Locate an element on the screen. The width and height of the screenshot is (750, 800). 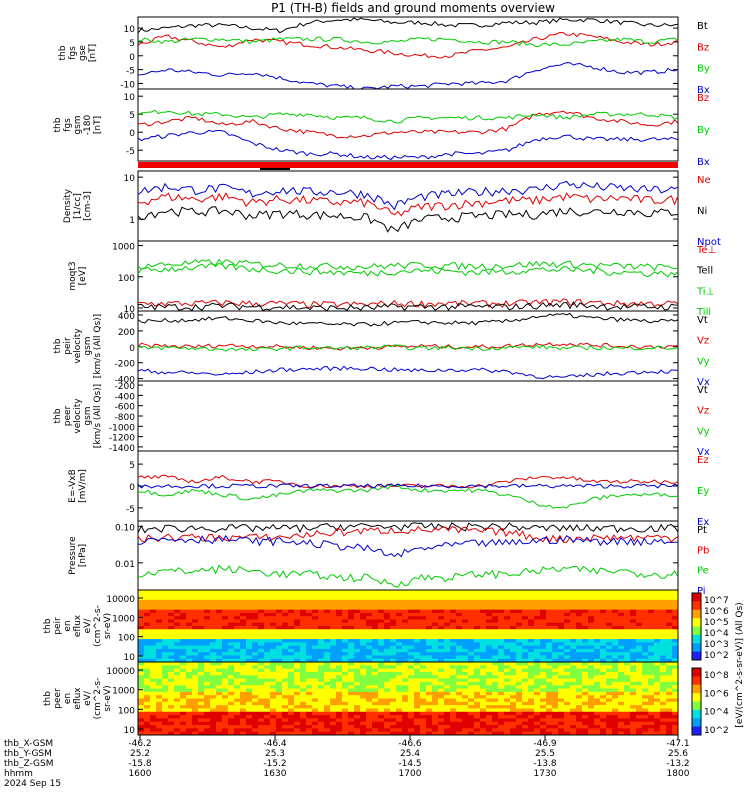
colorbar-top-segment is located at coordinates (696, 639).